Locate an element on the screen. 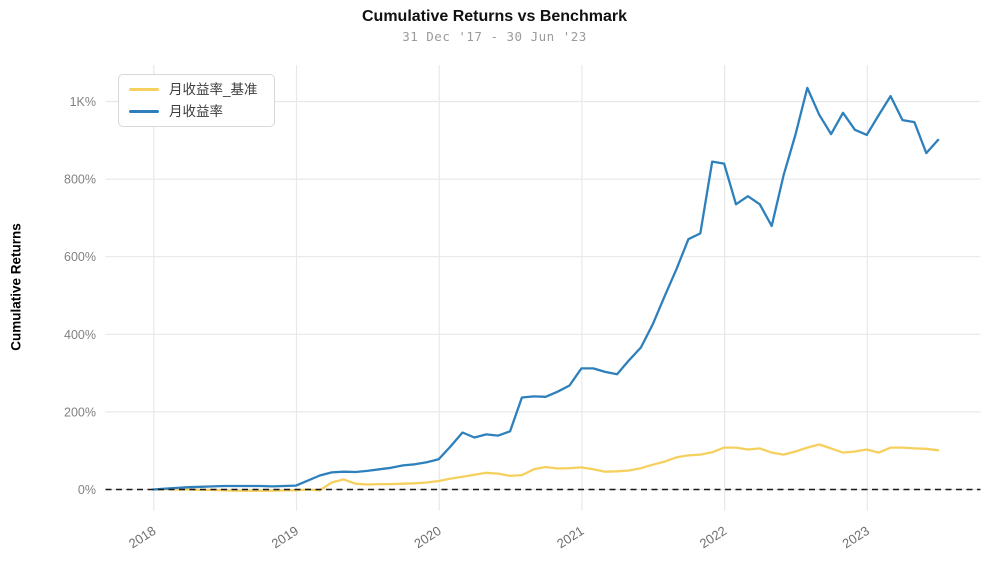 The image size is (989, 564). x-tick-label: 2021 is located at coordinates (570, 537).